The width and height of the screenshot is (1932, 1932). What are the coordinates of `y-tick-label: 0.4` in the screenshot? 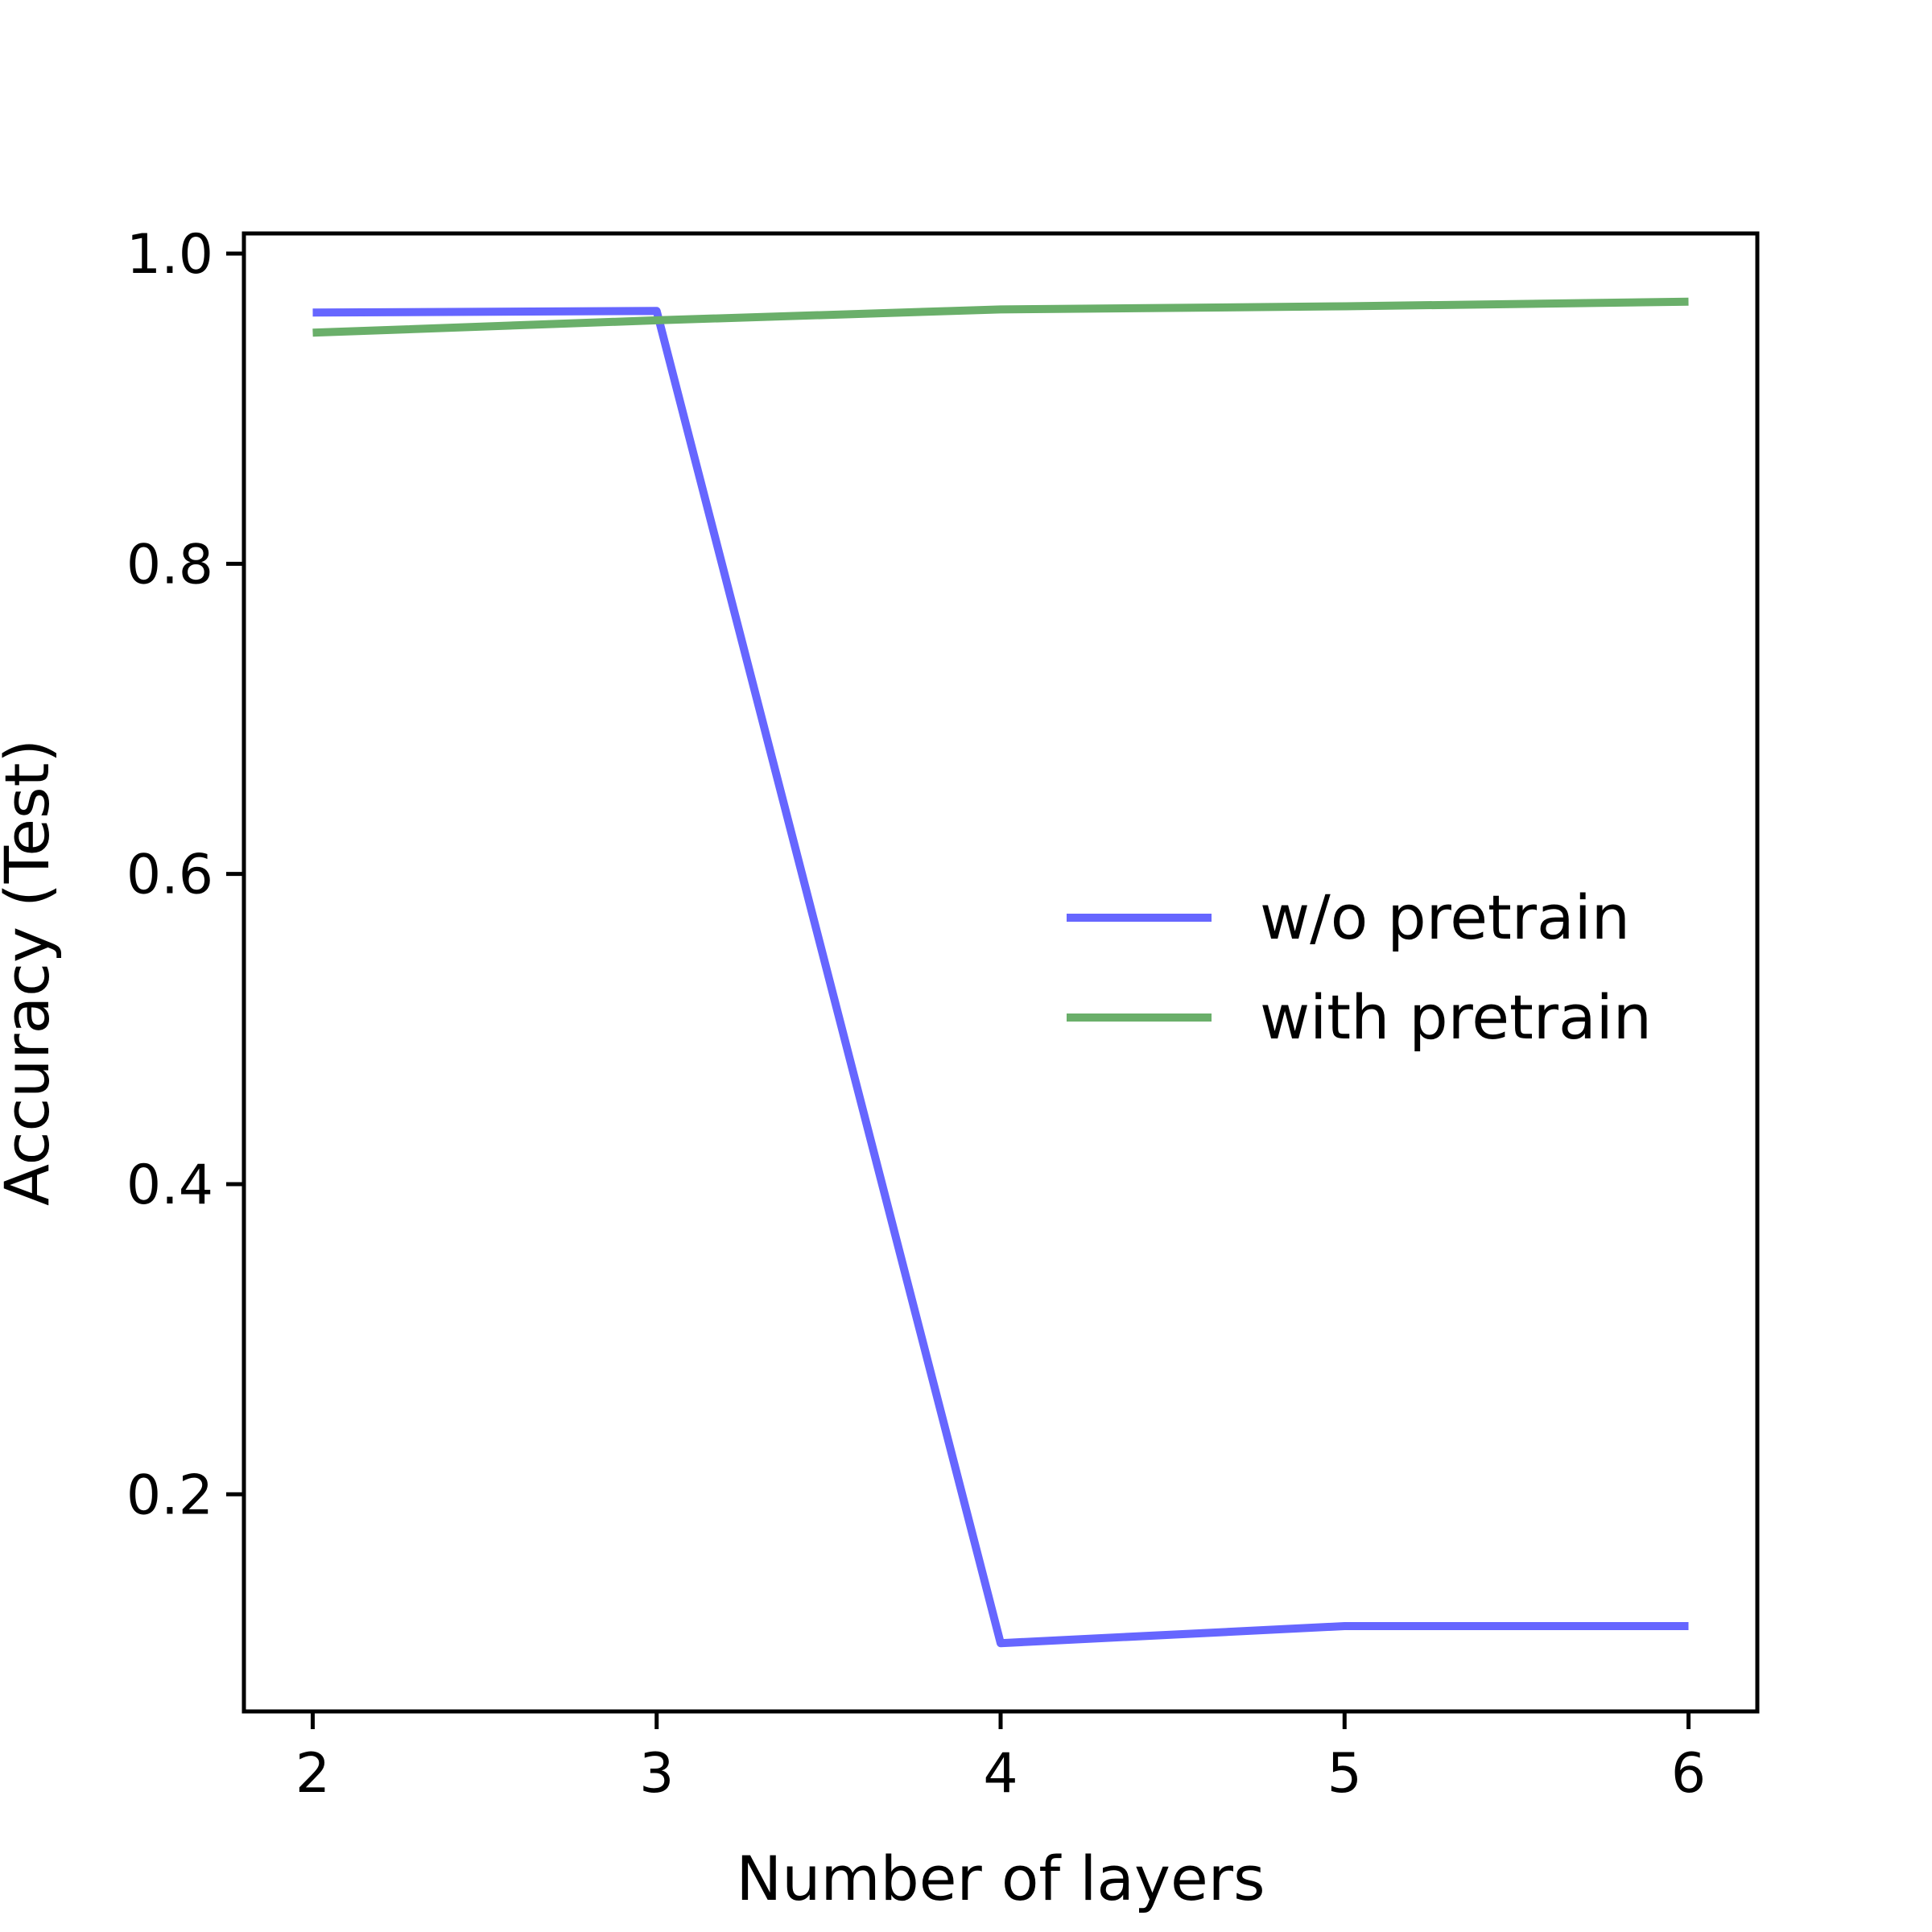 It's located at (169, 1185).